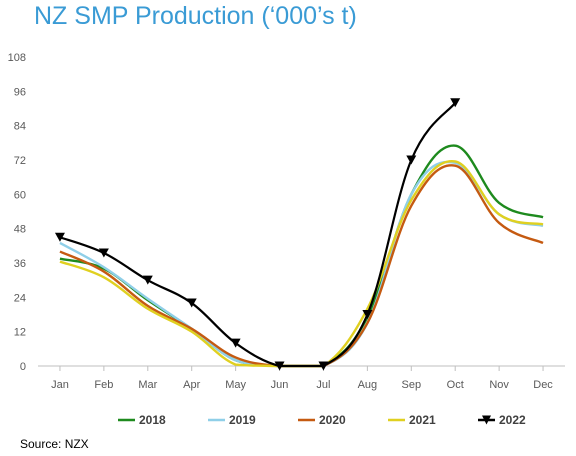 The image size is (576, 456). Describe the element at coordinates (54, 444) in the screenshot. I see `source-note: Source: NZX` at that location.